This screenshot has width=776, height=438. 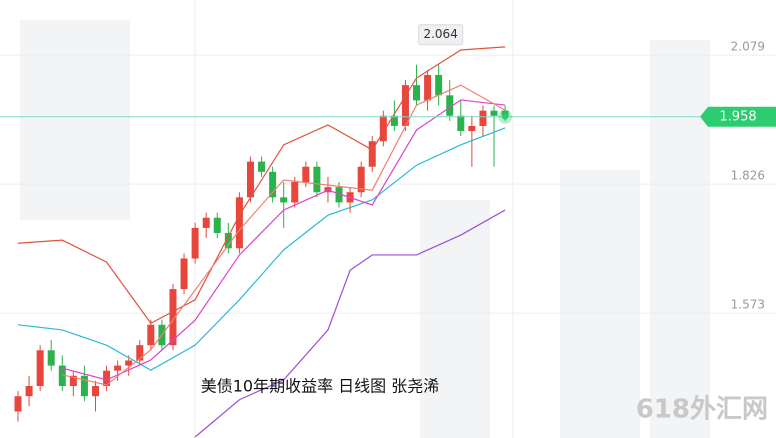 What do you see at coordinates (320, 386) in the screenshot?
I see `caption: 美债10年期收益率 日线图 张尧浠` at bounding box center [320, 386].